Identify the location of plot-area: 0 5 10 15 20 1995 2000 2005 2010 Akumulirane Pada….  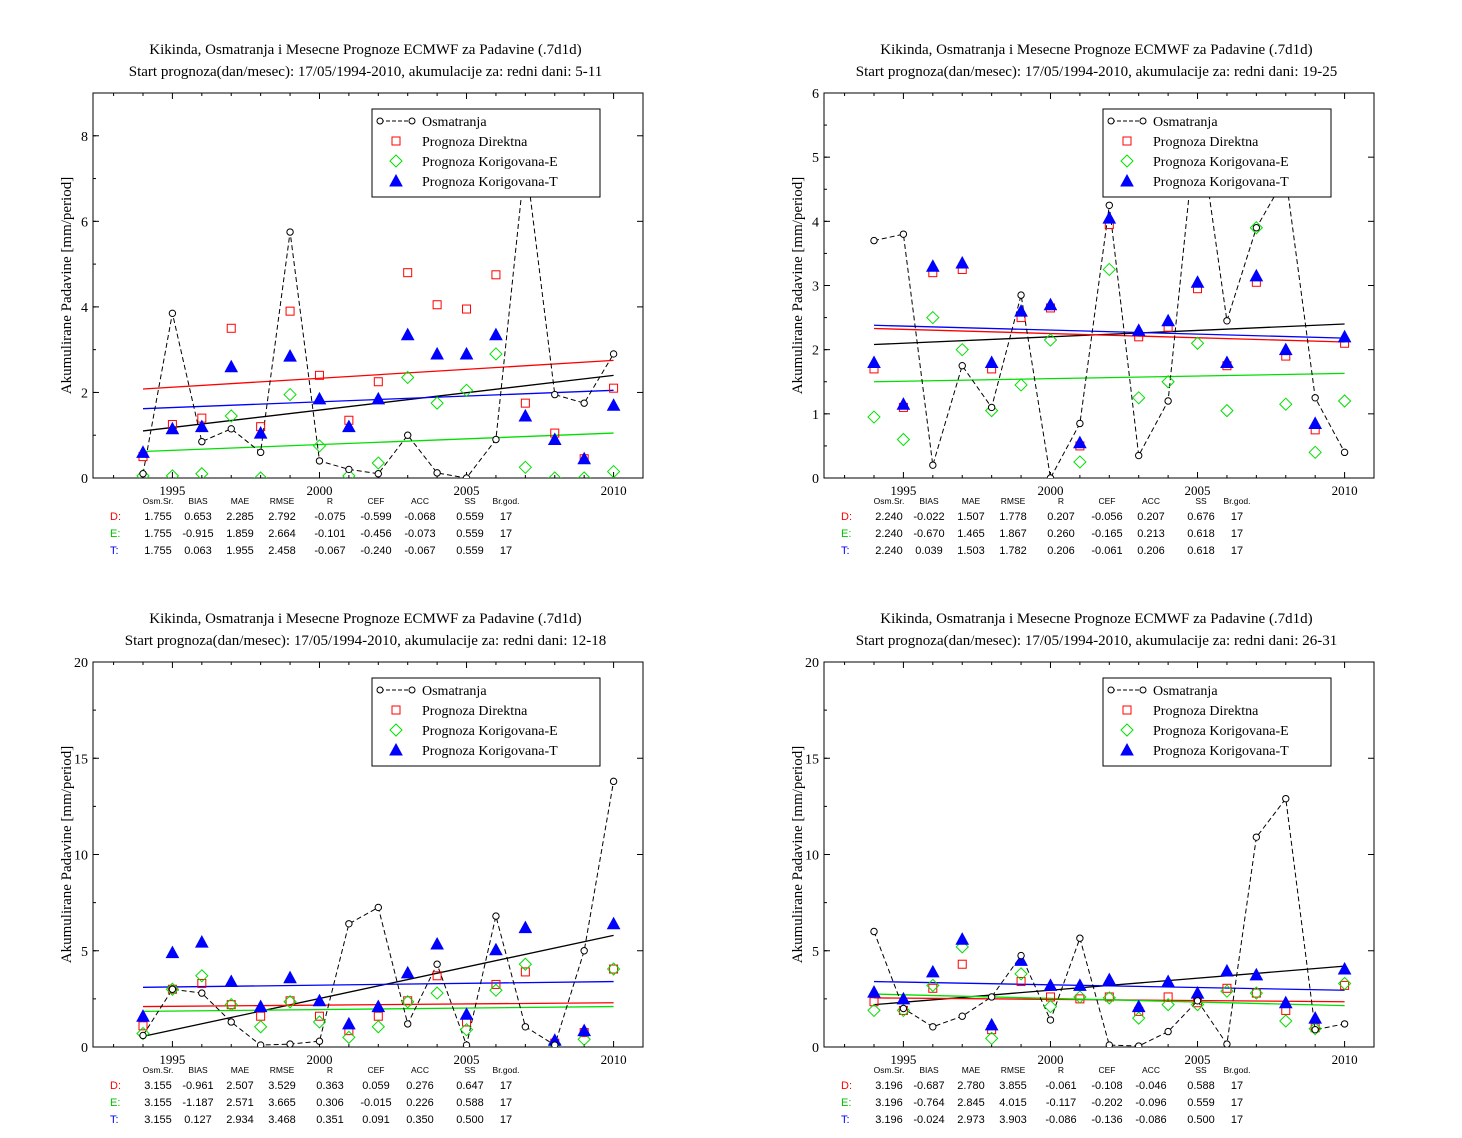
(351, 861).